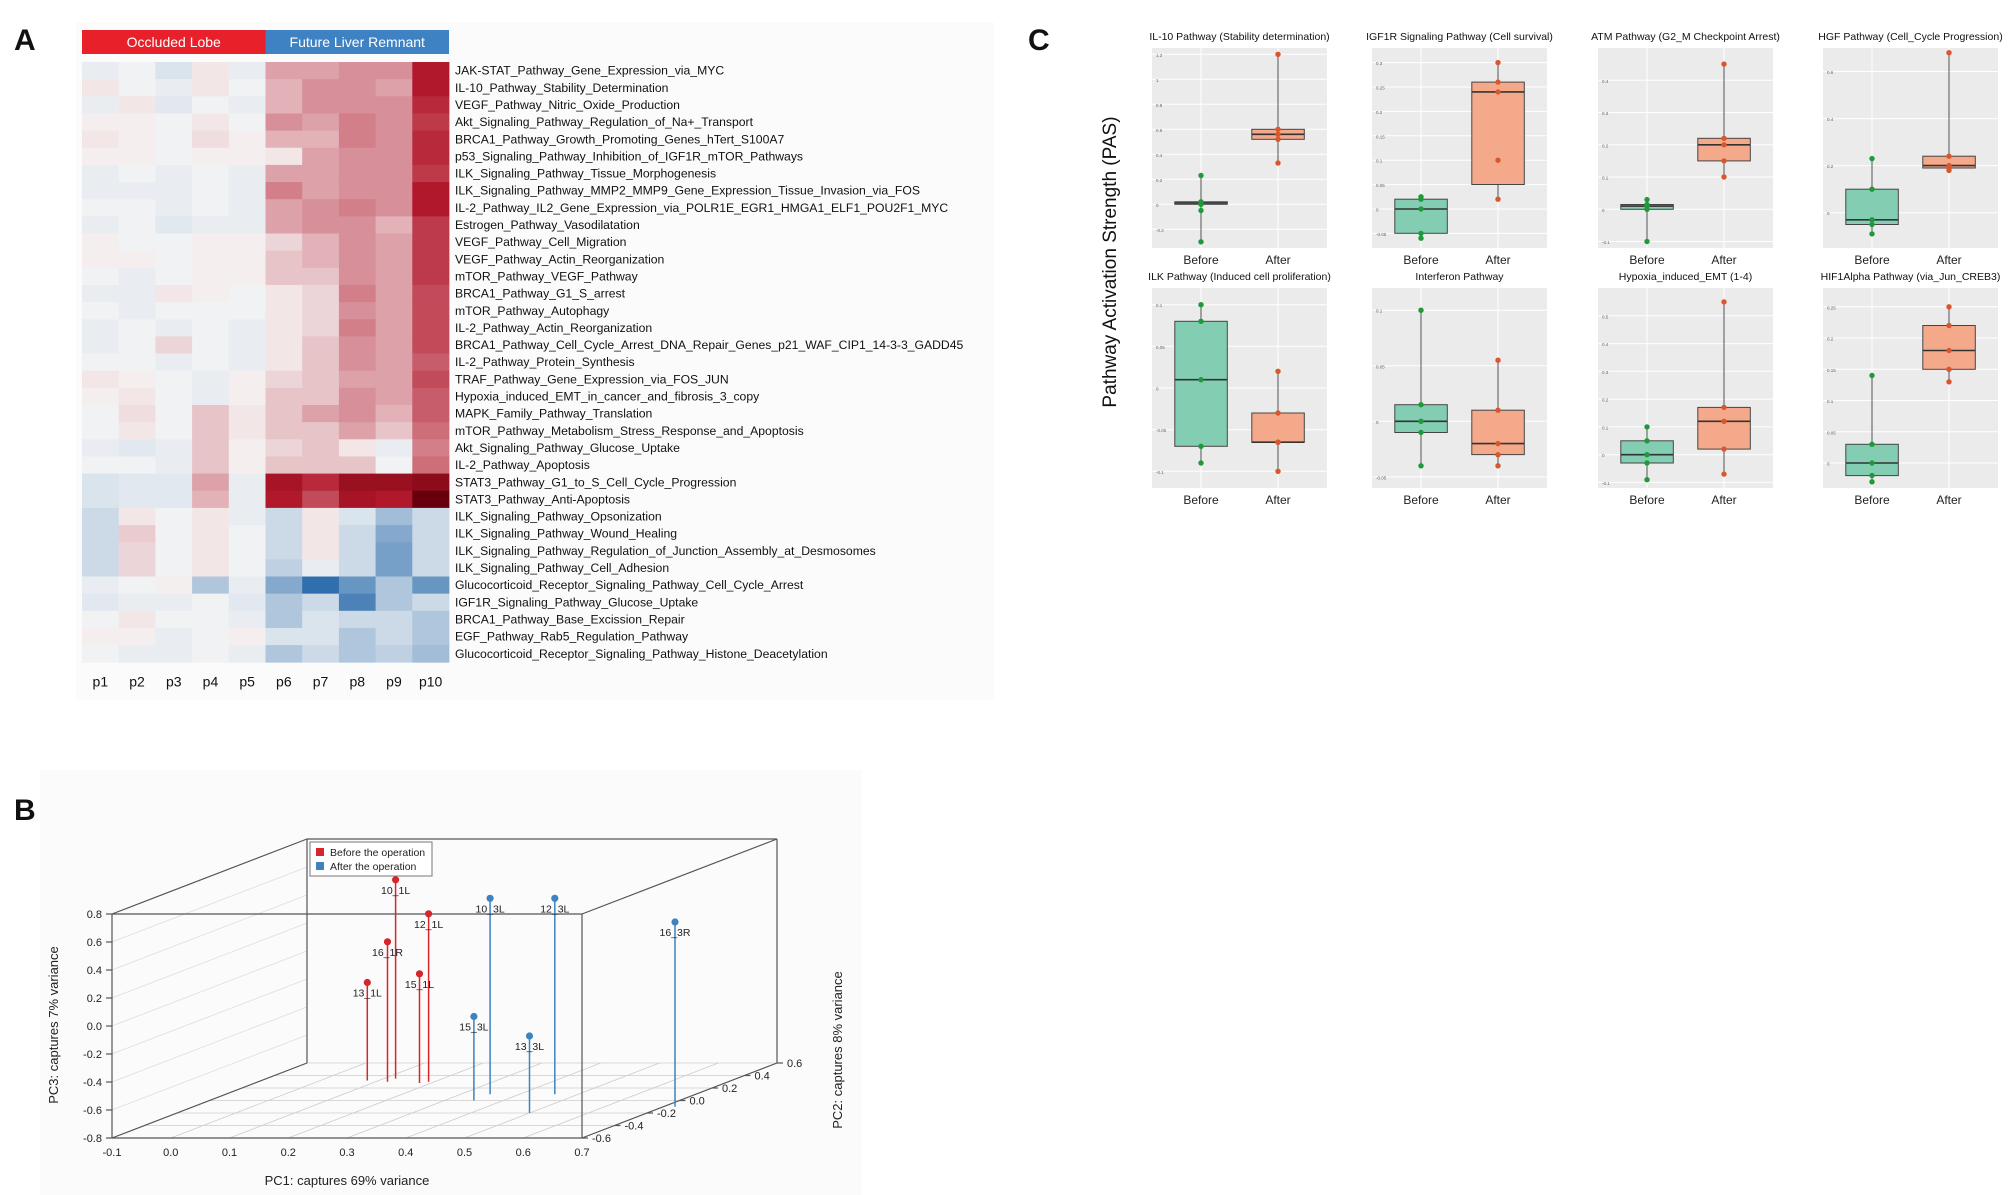  Describe the element at coordinates (1239, 277) in the screenshot. I see `subplot-title: ILK Pathway (Induced cell proliferation)` at that location.